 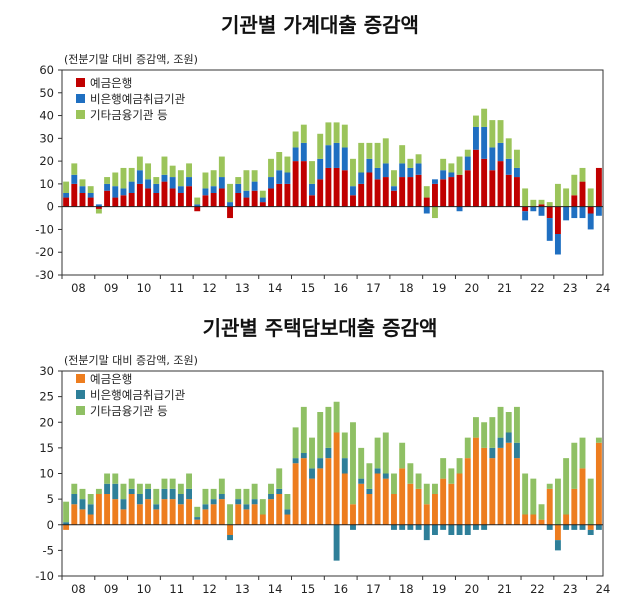 I want to click on bar-segment-24Q2-s1, so click(x=598, y=483).